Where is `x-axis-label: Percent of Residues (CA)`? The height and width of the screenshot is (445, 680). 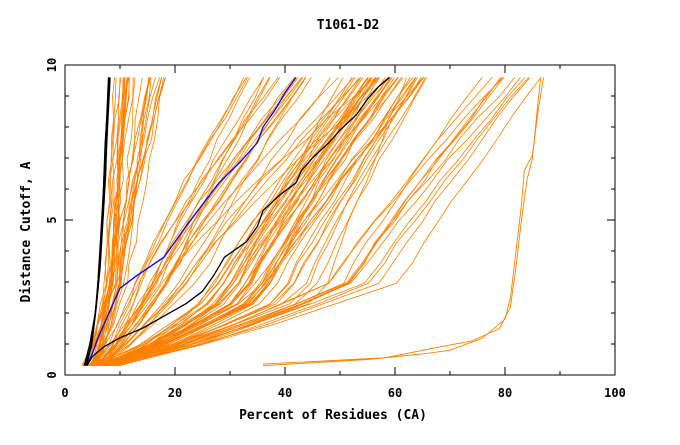 x-axis-label: Percent of Residues (CA) is located at coordinates (333, 415).